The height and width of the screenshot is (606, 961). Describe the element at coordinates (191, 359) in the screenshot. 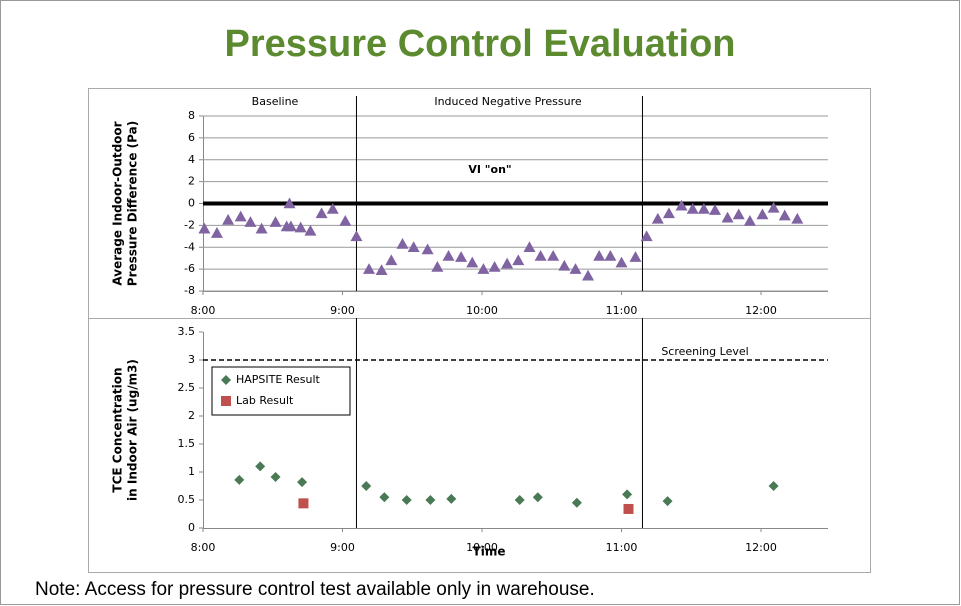

I see `y-tick-label: 3` at that location.